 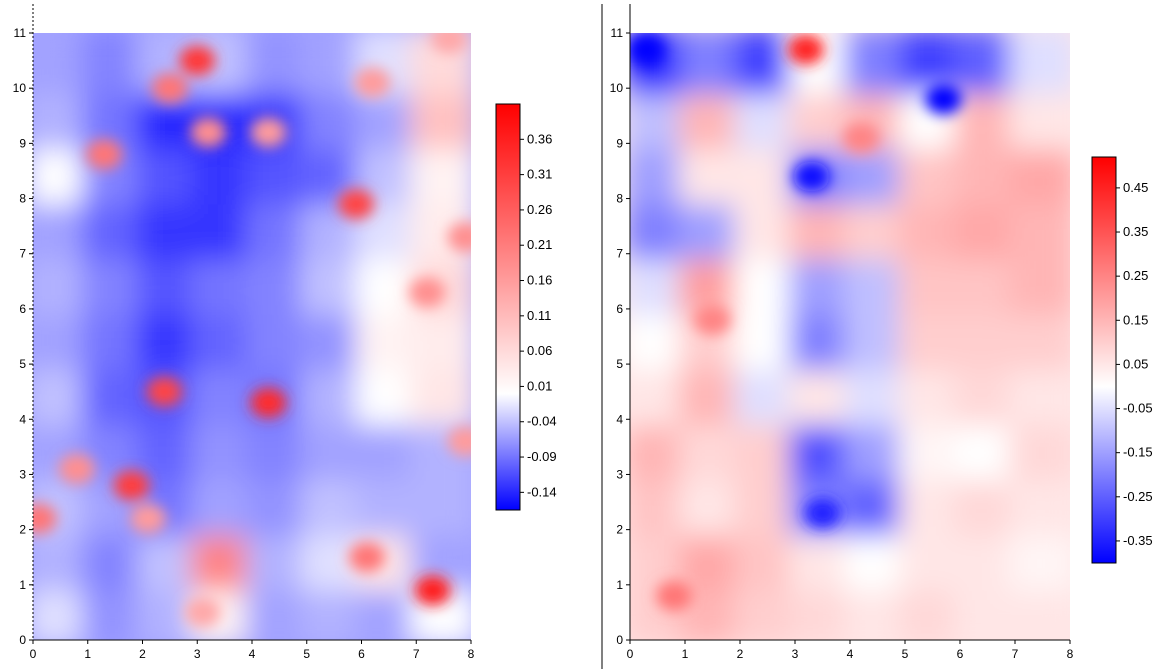 What do you see at coordinates (542, 421) in the screenshot?
I see `colorbar-tick-label: -0.04` at bounding box center [542, 421].